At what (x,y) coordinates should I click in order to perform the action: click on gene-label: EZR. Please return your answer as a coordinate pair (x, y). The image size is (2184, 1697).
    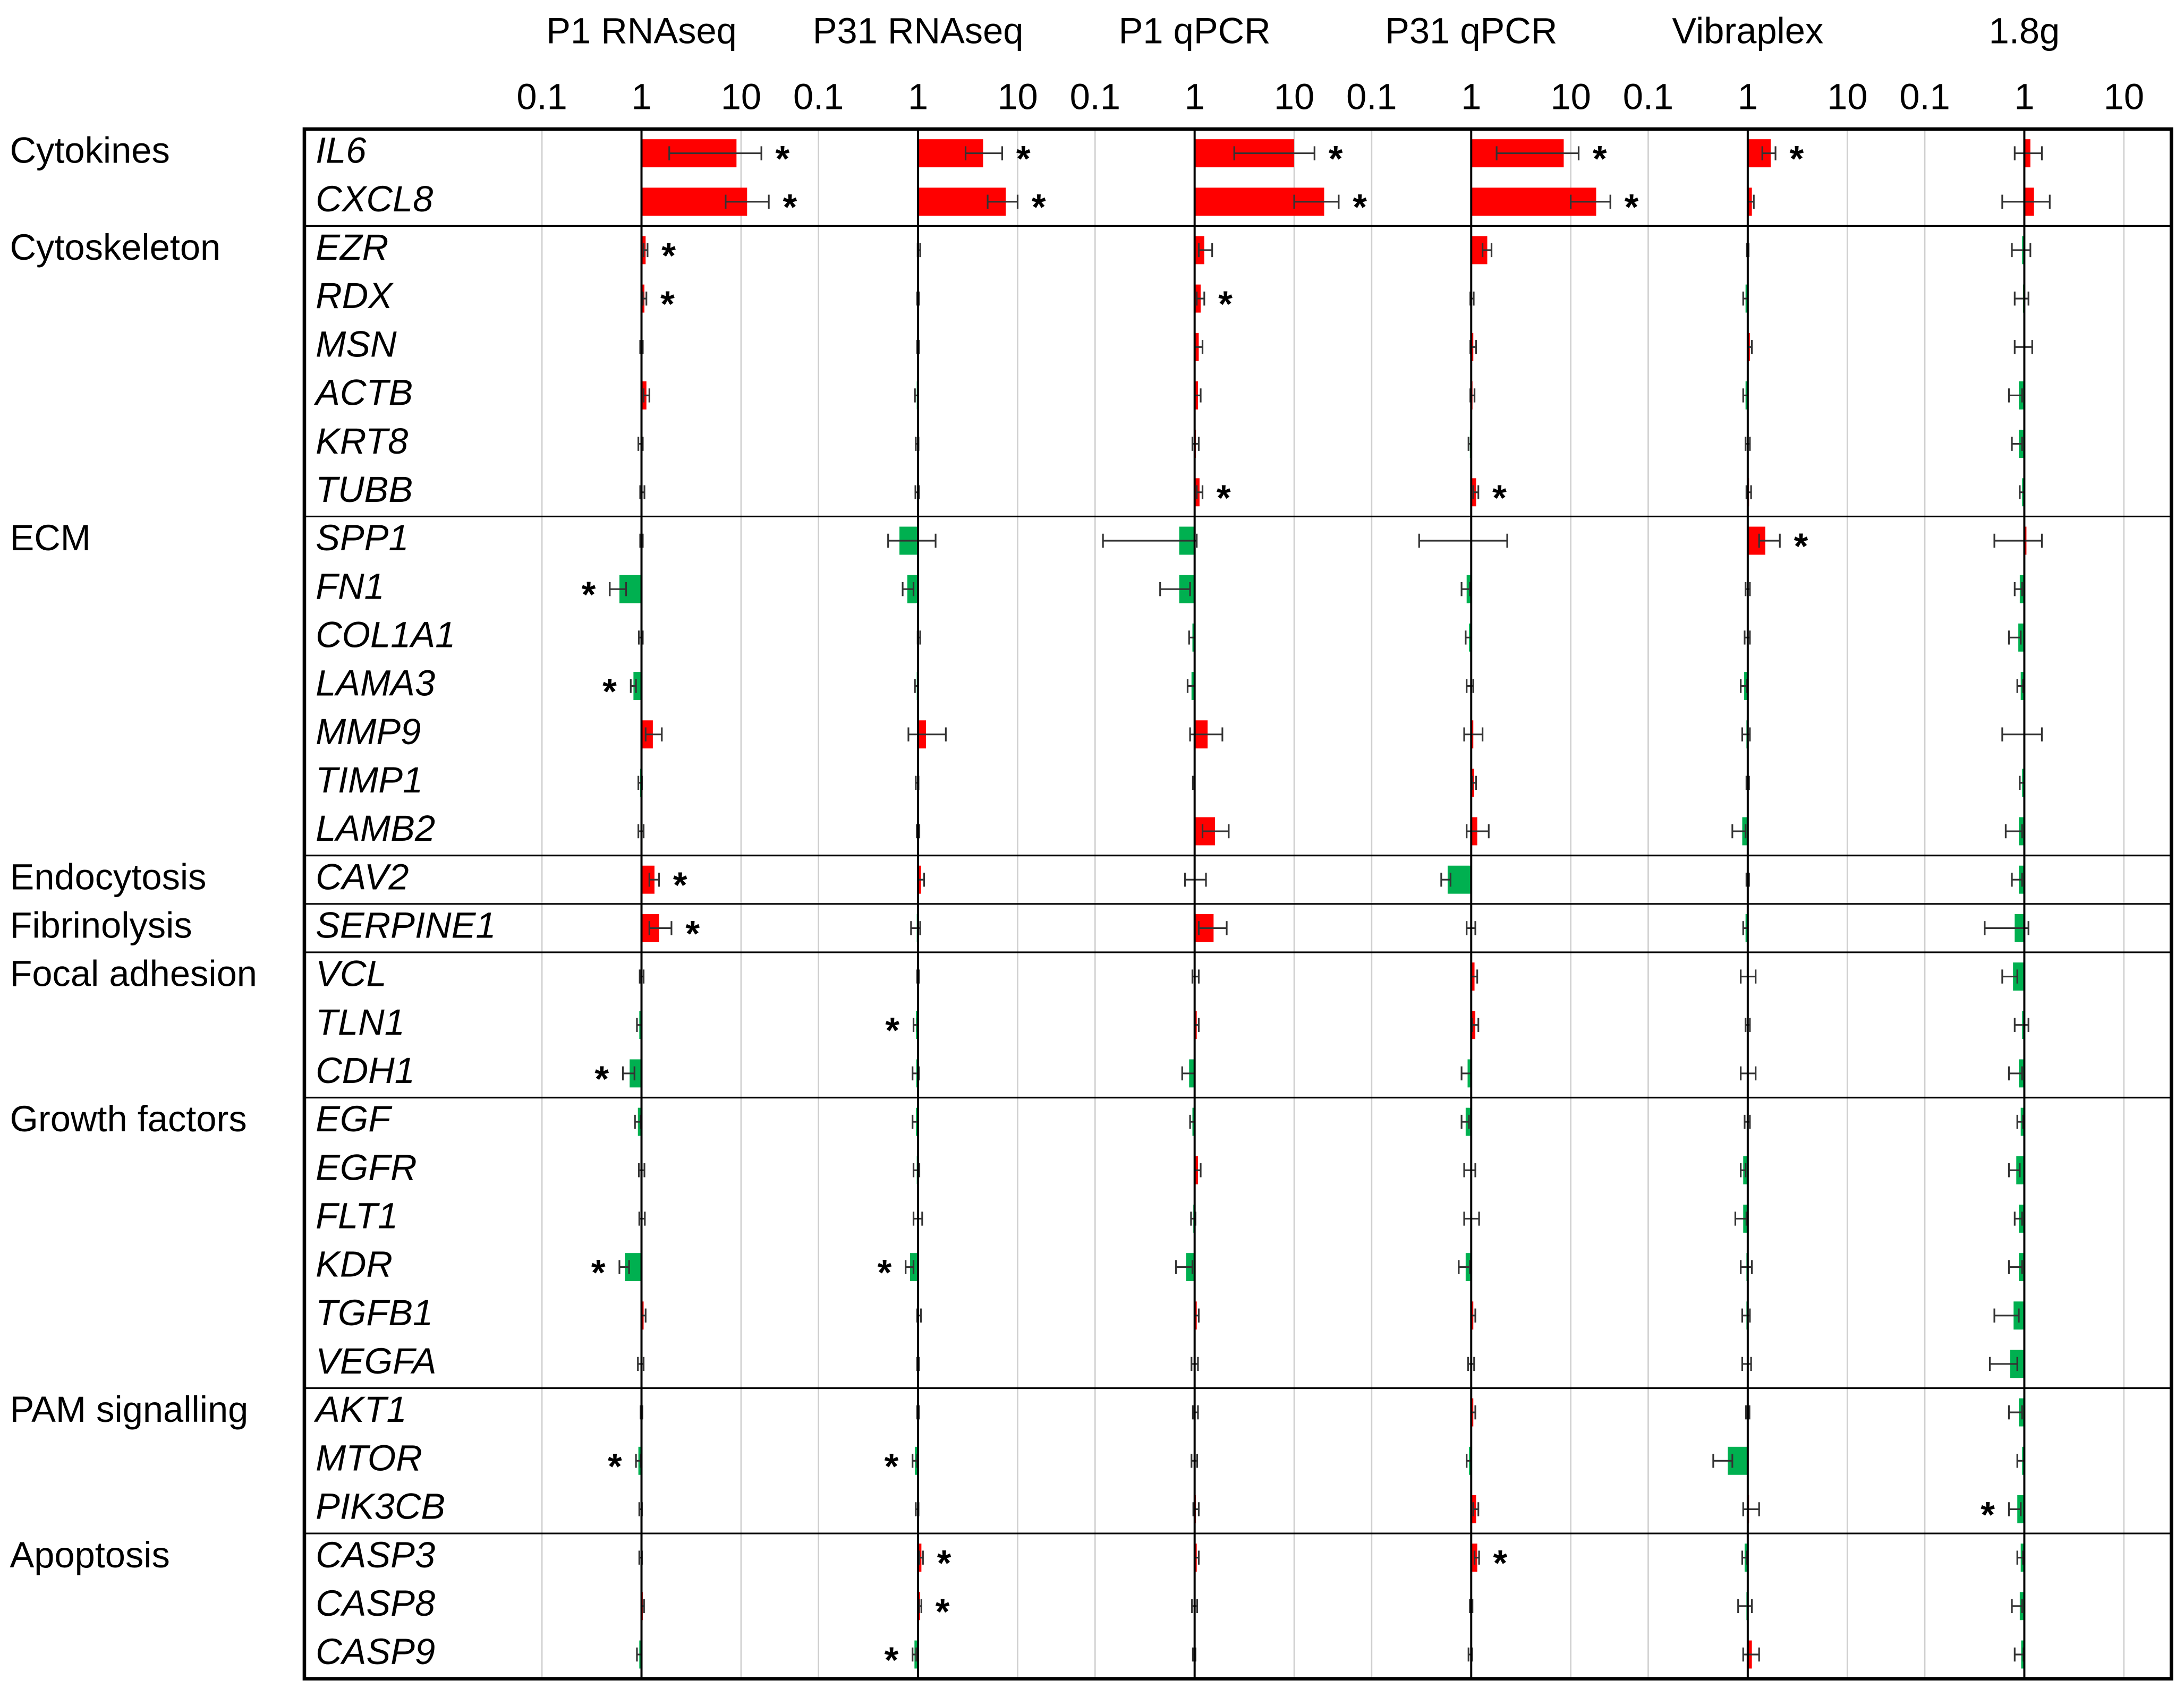
    Looking at the image, I should click on (352, 247).